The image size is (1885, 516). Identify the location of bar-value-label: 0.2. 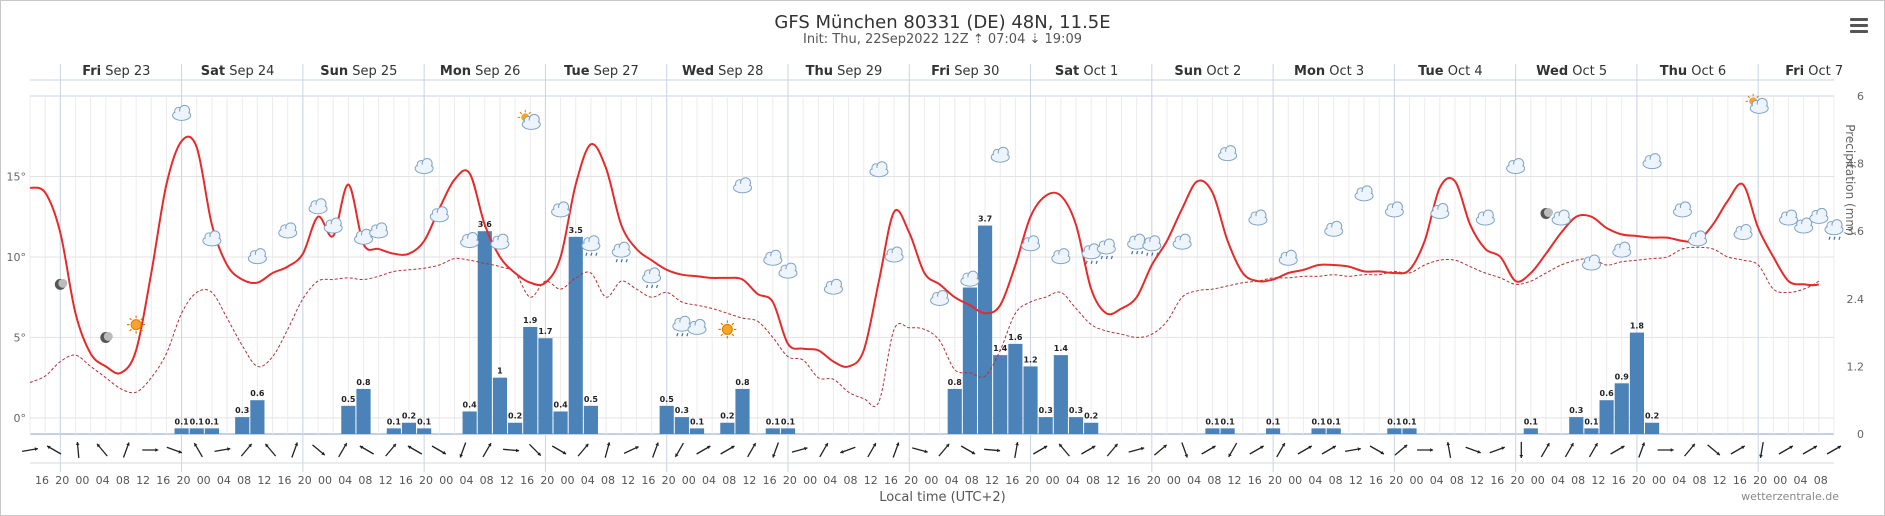
(727, 416).